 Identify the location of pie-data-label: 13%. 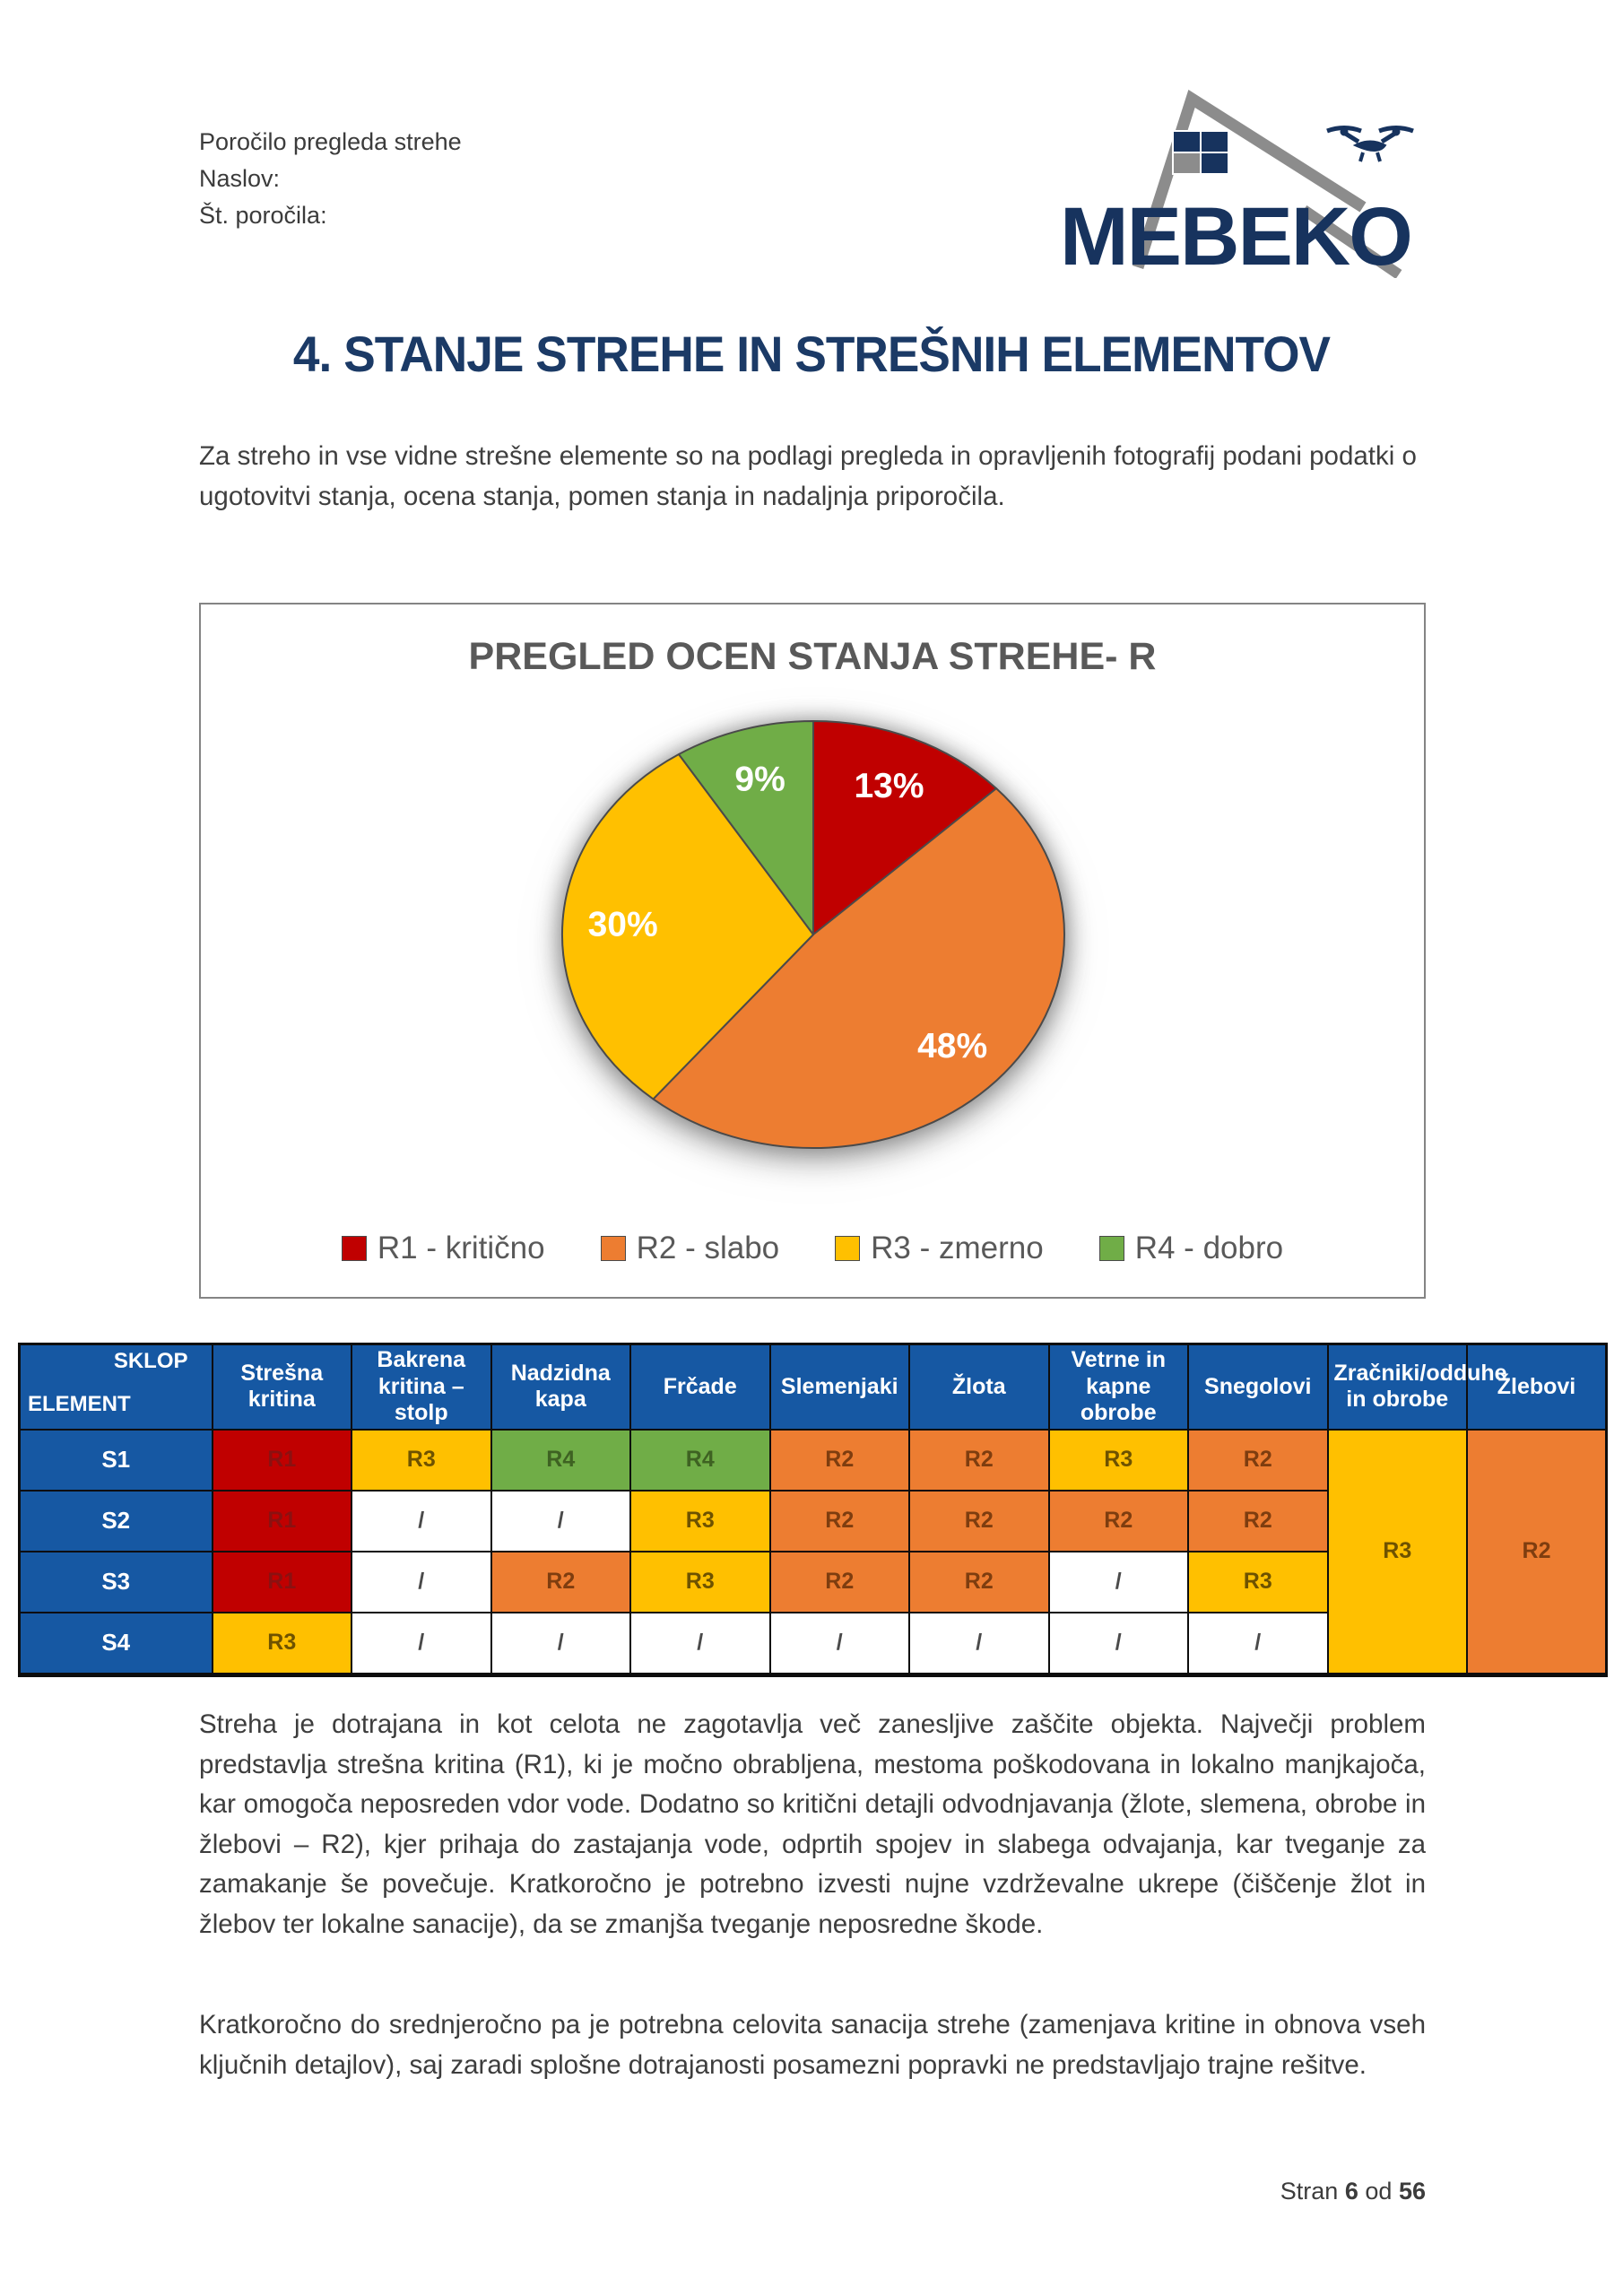
(889, 786).